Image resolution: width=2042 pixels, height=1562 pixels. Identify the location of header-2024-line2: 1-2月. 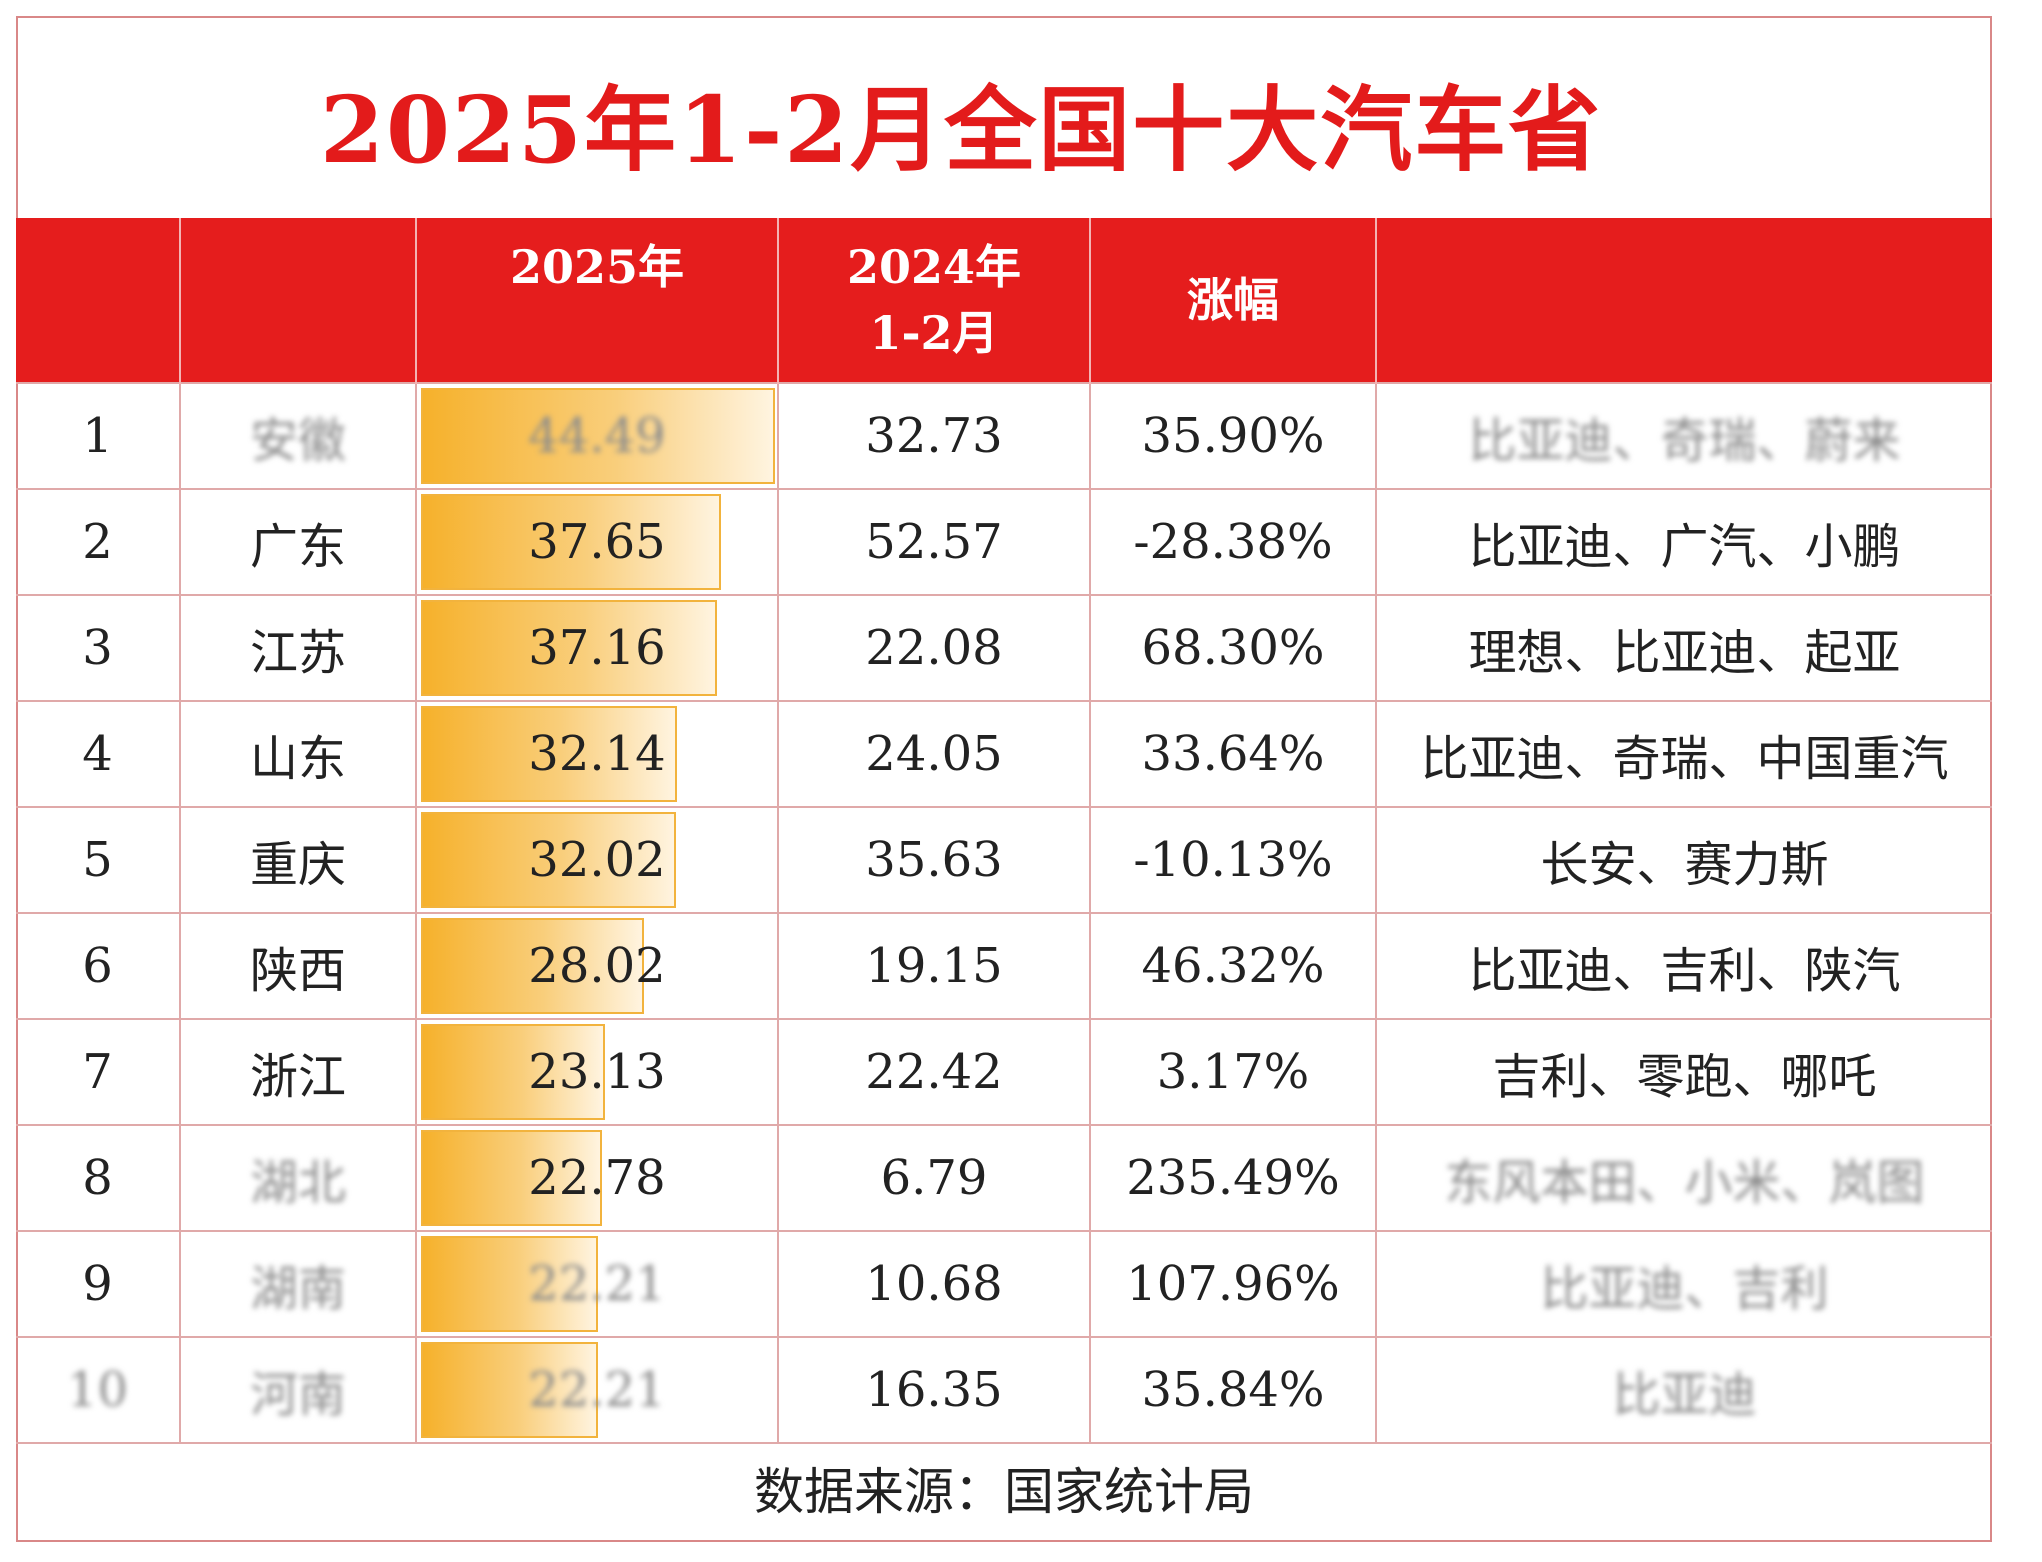
(934, 333).